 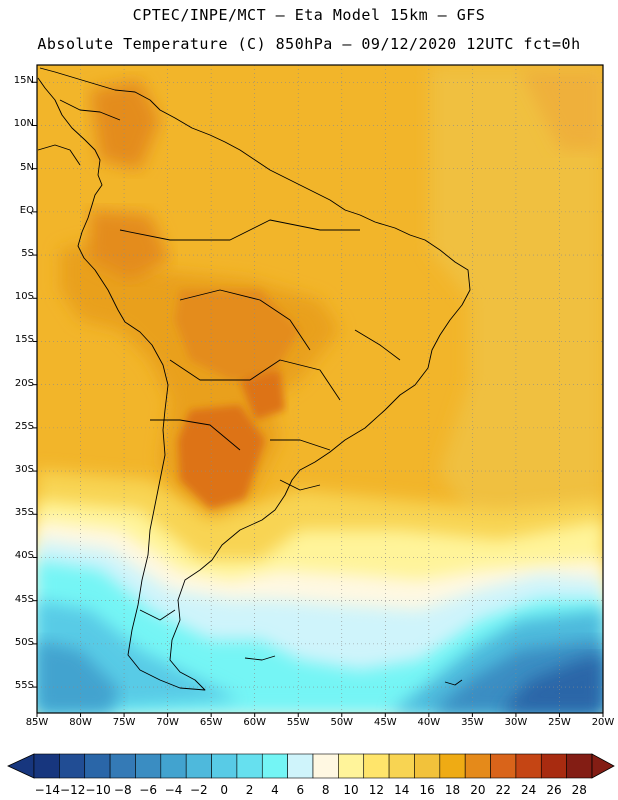 What do you see at coordinates (603, 766) in the screenshot?
I see `colorbar-high-arrow` at bounding box center [603, 766].